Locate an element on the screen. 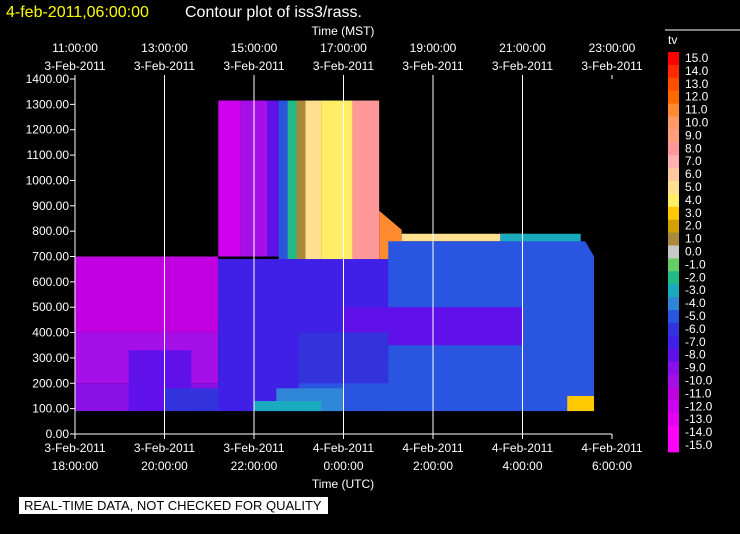  y-tick-label: 1200.00 is located at coordinates (48, 130).